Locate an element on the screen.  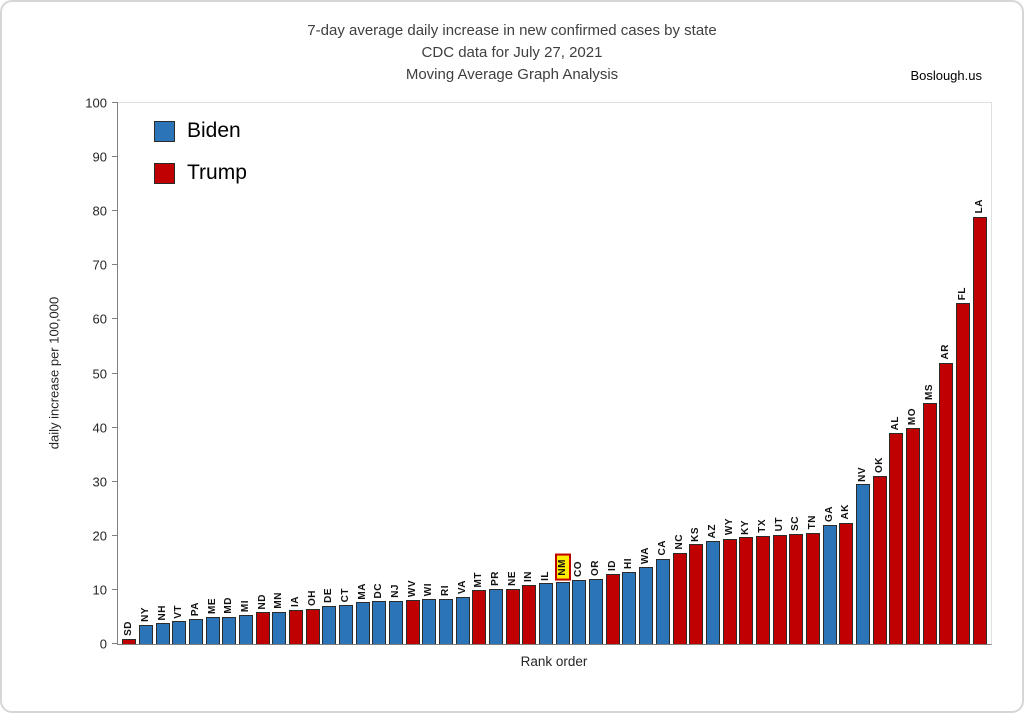
bar-slot-tn: TN is located at coordinates (813, 373).